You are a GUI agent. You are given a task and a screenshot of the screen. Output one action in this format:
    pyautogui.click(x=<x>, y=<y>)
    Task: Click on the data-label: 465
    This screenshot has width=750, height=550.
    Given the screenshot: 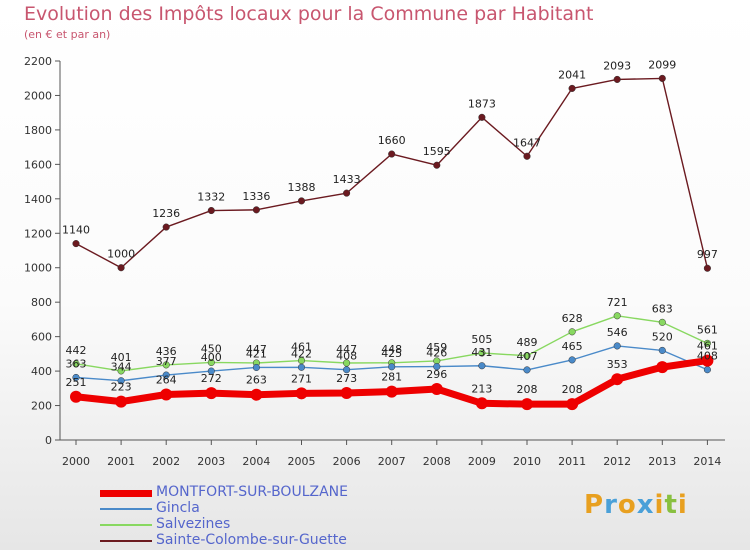 What is the action you would take?
    pyautogui.click(x=572, y=346)
    